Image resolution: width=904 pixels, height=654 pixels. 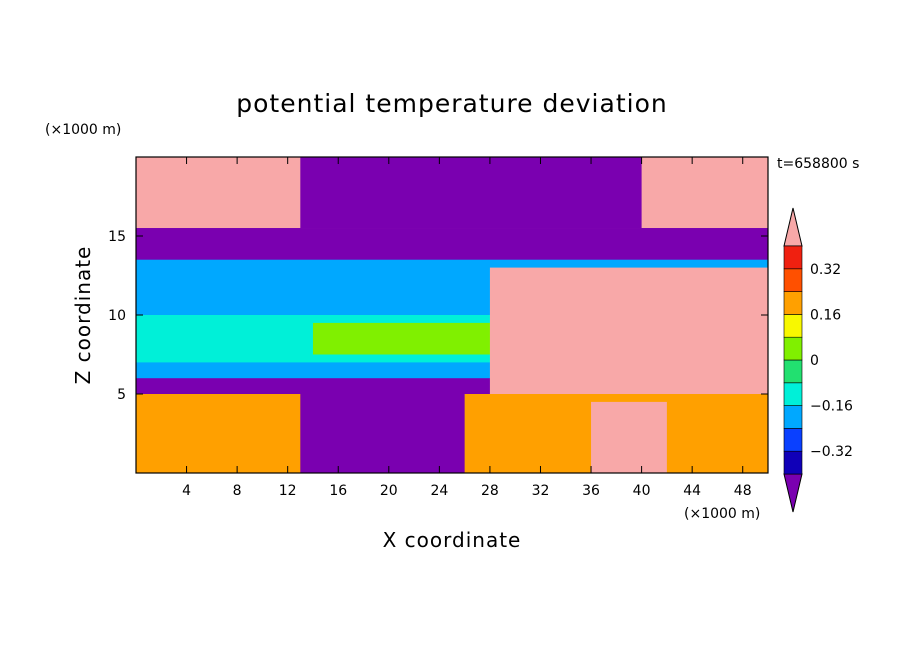 I want to click on x-tick-label: 16, so click(x=338, y=491).